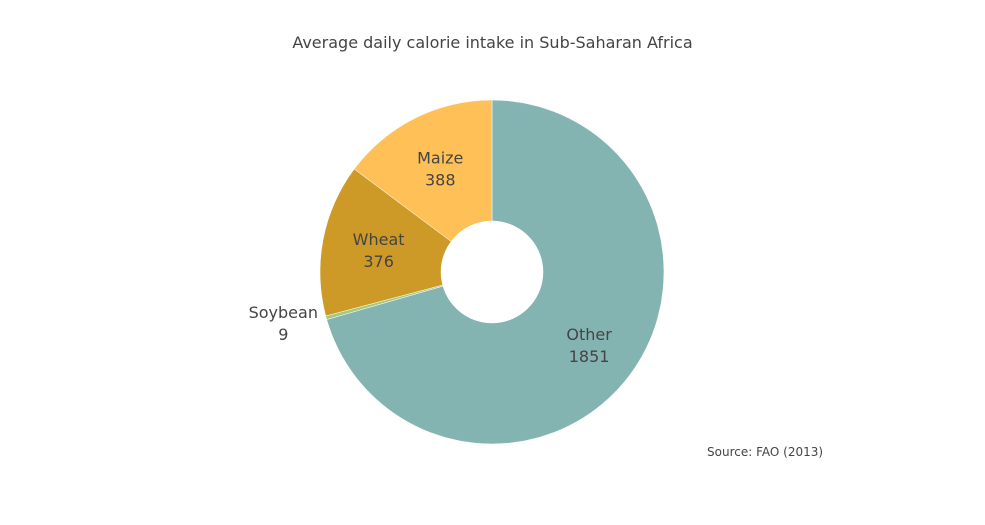 This screenshot has width=985, height=525. Describe the element at coordinates (379, 239) in the screenshot. I see `slice-label-wheat: Wheat` at that location.